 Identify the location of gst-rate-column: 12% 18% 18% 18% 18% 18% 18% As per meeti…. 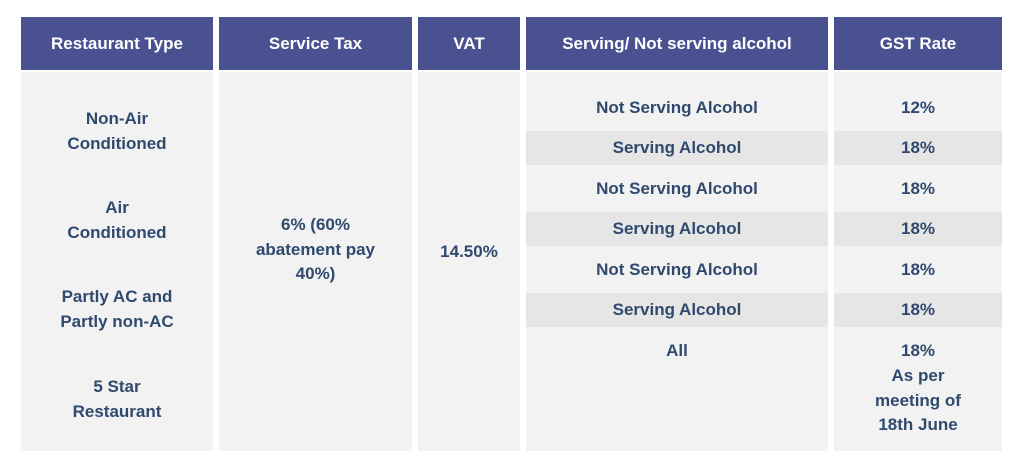
(918, 261).